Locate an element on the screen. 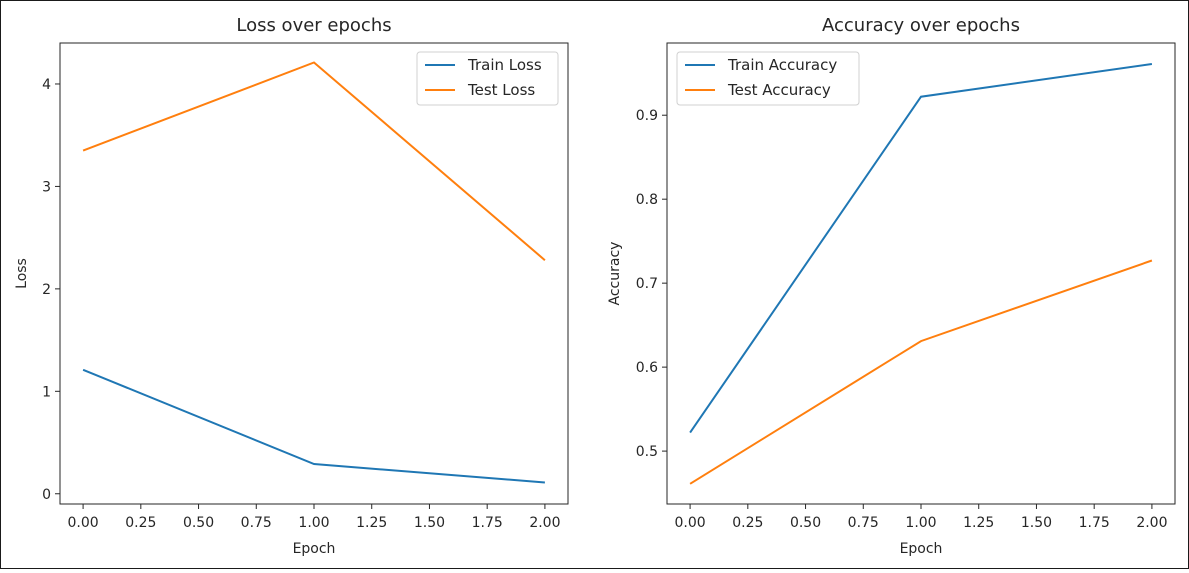 This screenshot has height=573, width=1189. y-tick-label: 2 is located at coordinates (46, 290).